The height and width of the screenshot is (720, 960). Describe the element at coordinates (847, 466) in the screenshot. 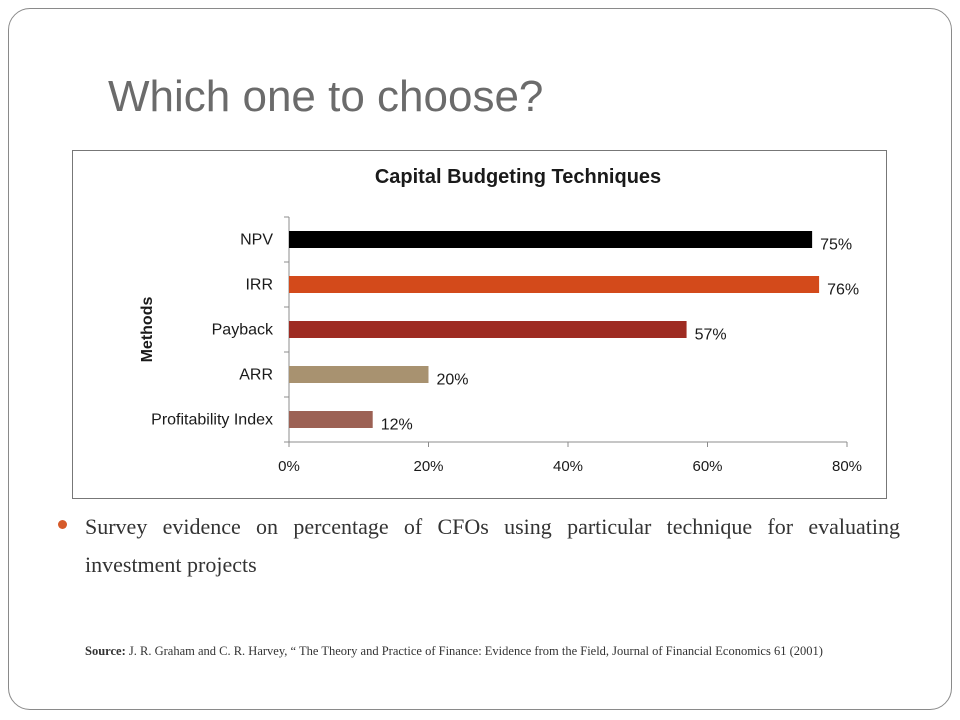

I see `x-tick-label: 80%` at that location.